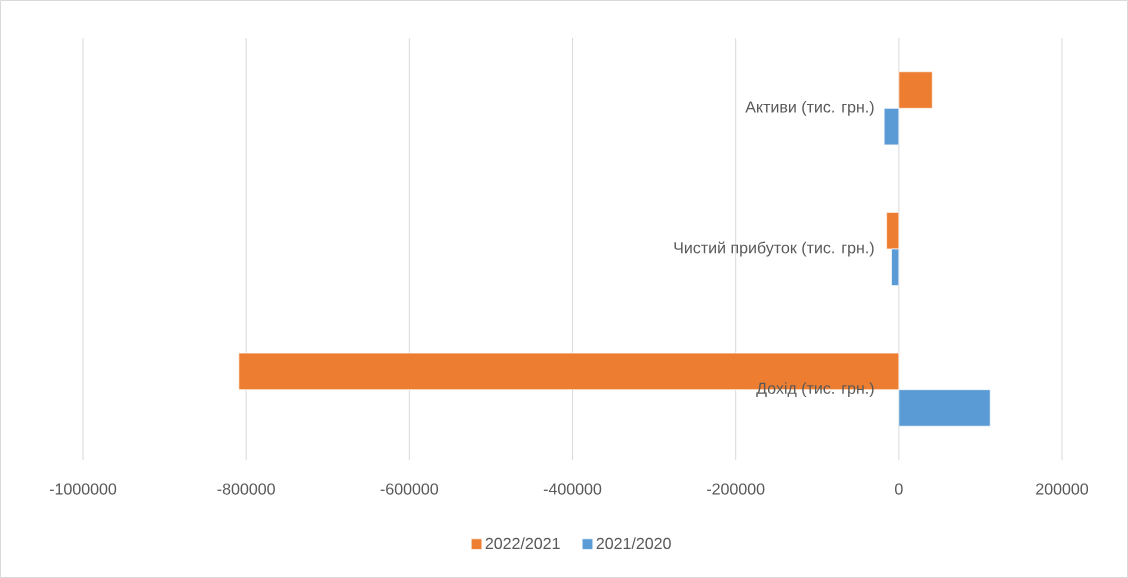  Describe the element at coordinates (83, 489) in the screenshot. I see `x-tick-label: -1000000` at that location.